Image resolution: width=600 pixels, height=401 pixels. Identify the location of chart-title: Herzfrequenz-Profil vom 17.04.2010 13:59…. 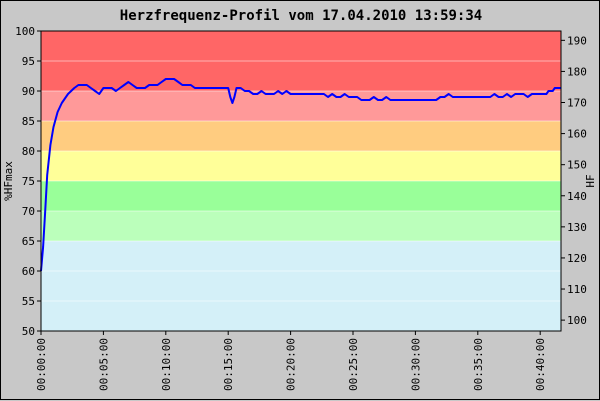
(301, 16).